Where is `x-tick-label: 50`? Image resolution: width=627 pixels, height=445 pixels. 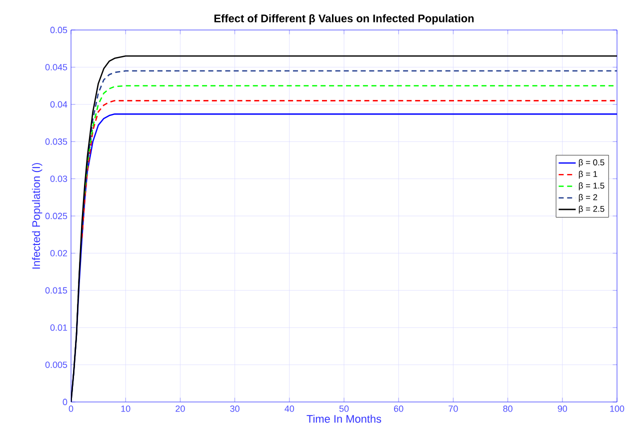 x-tick-label: 50 is located at coordinates (344, 409).